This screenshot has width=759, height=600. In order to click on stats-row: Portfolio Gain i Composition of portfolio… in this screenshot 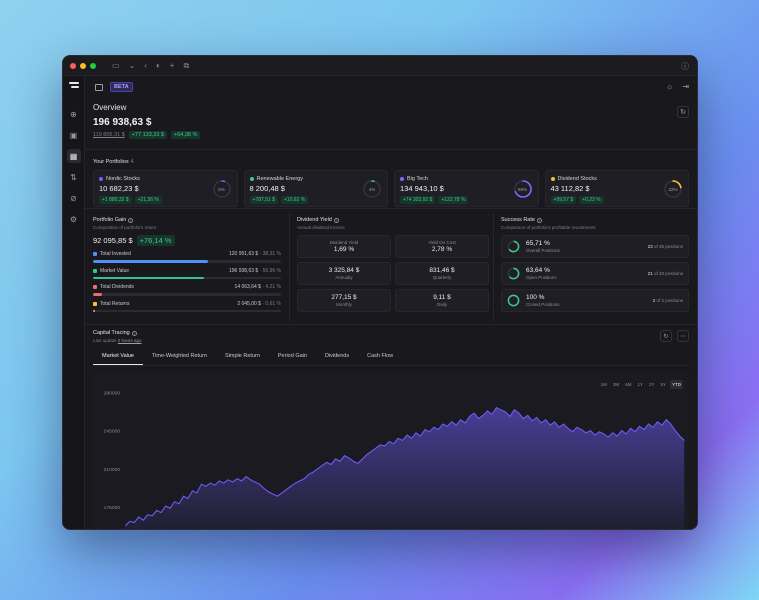, I will do `click(391, 270)`.